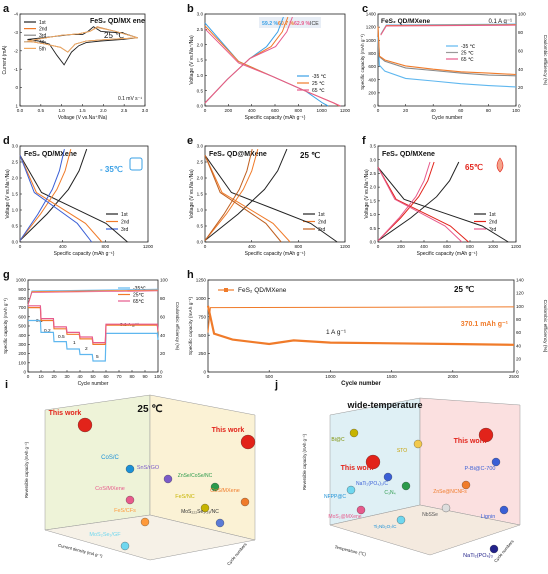 The width and height of the screenshot is (548, 574). Describe the element at coordinates (191, 325) in the screenshot. I see `y-axis-label-h: Specific capacity (mAh g⁻¹)` at that location.